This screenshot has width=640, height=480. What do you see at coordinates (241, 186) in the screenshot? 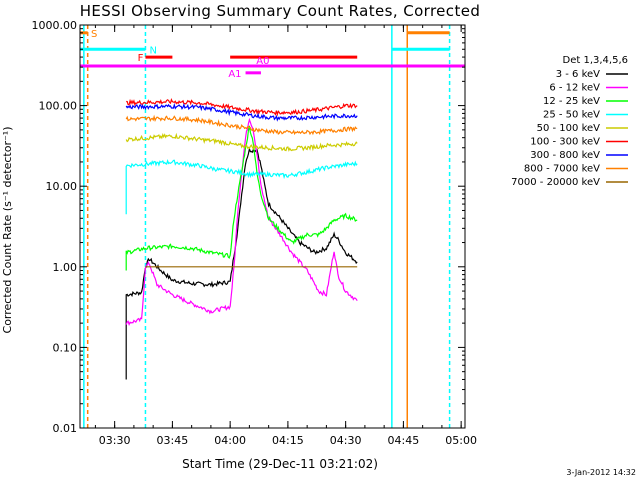
I see `series-line-25-50-kev` at bounding box center [241, 186].